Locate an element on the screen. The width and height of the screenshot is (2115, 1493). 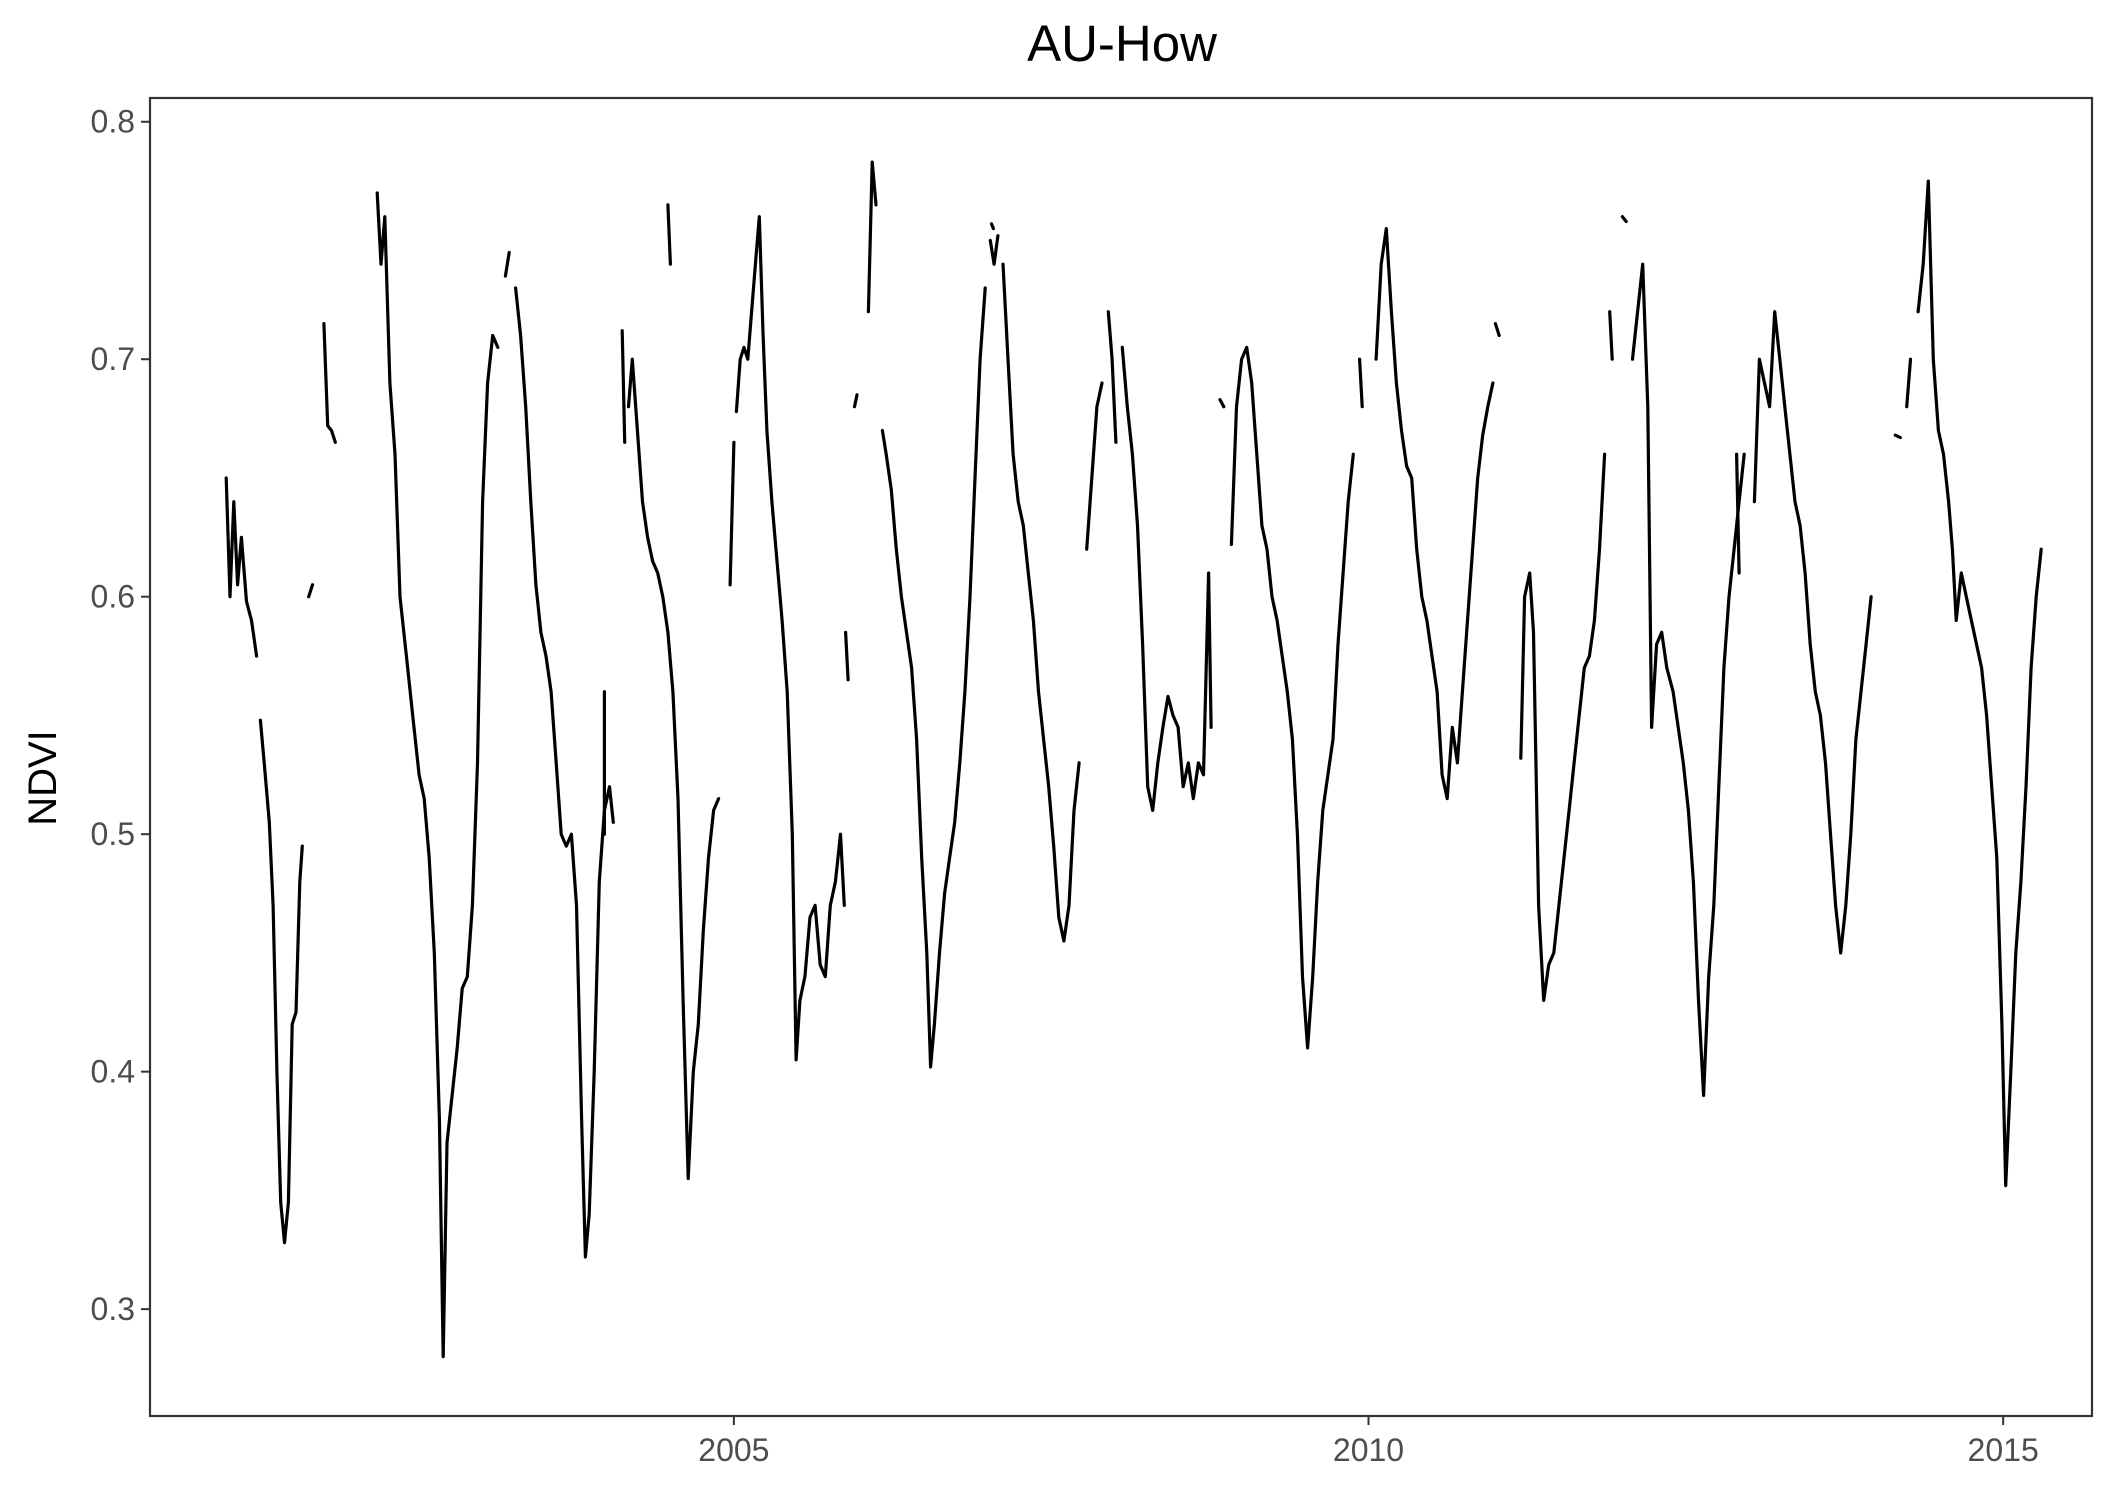
y-tick-label: 0.7 is located at coordinates (113, 359).